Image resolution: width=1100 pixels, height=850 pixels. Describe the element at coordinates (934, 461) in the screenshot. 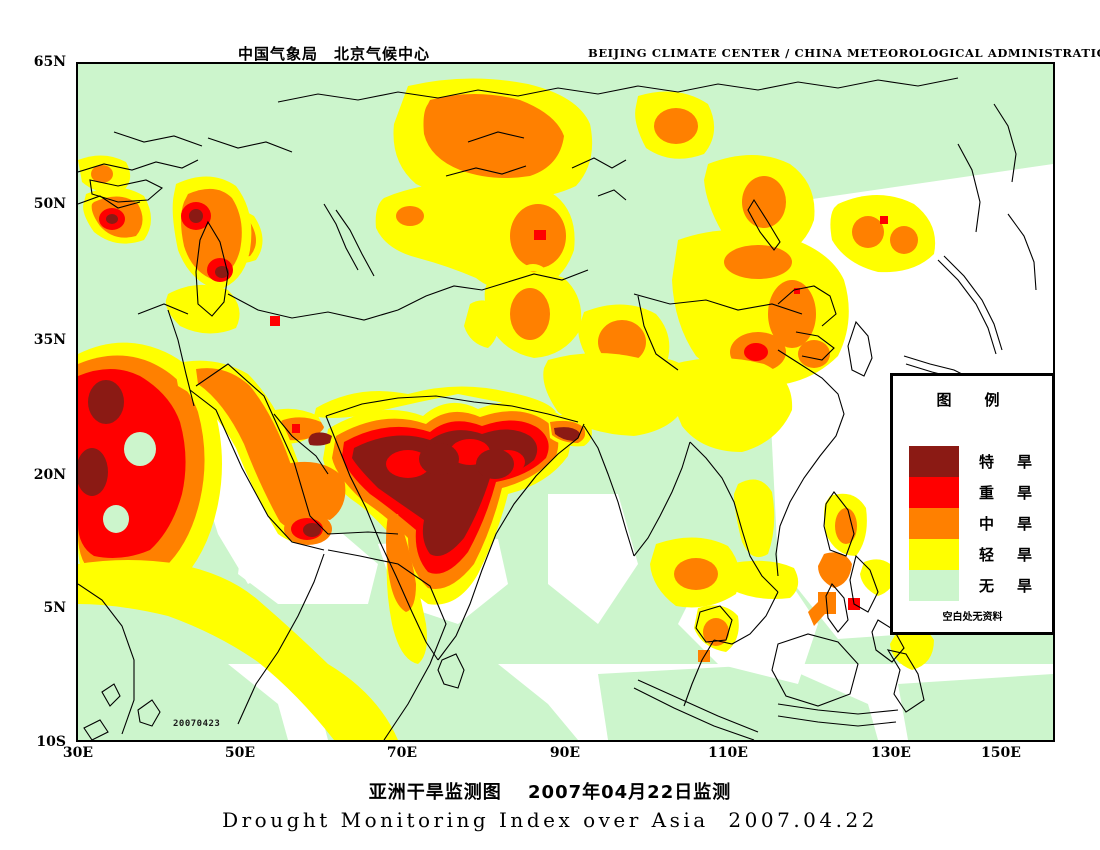

I see `legend-swatch-extreme` at that location.